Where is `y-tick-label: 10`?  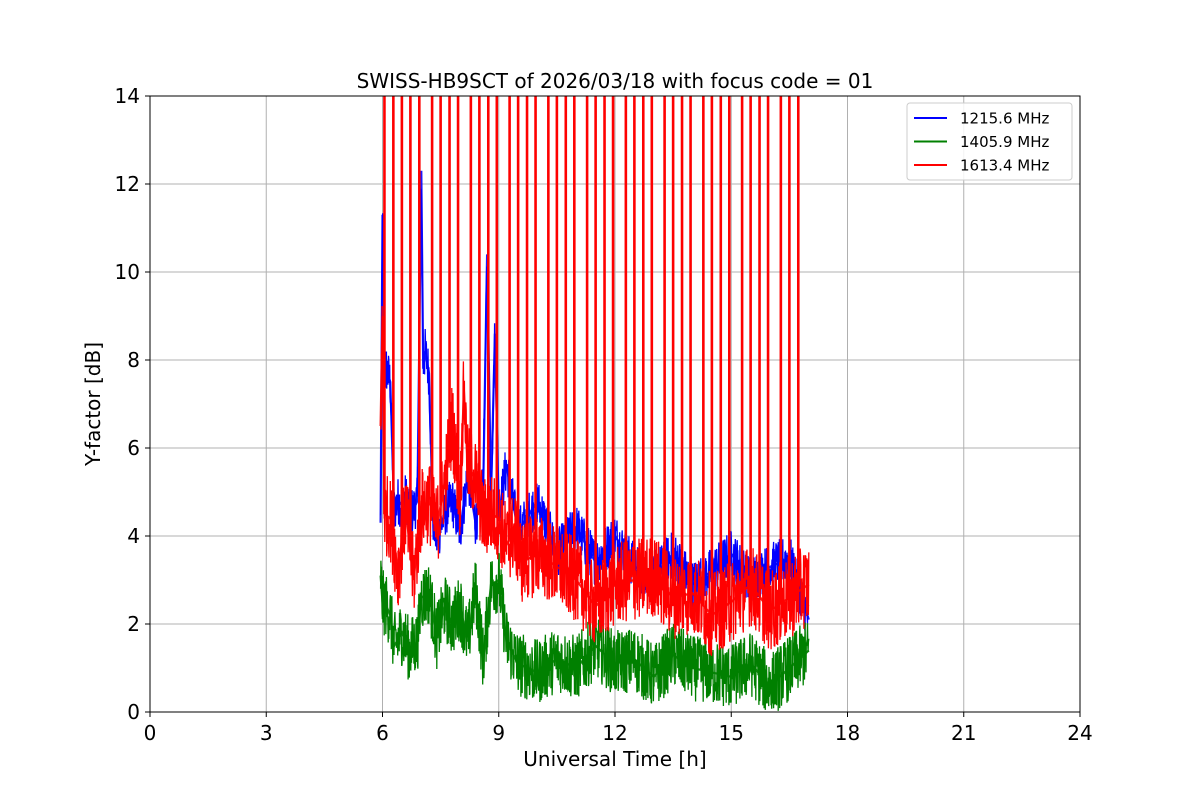
y-tick-label: 10 is located at coordinates (127, 272).